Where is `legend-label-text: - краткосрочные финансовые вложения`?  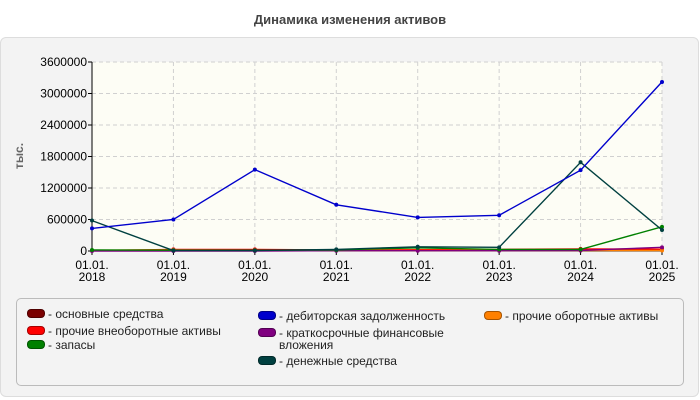
legend-label-text: - краткосрочные финансовые вложения is located at coordinates (361, 339).